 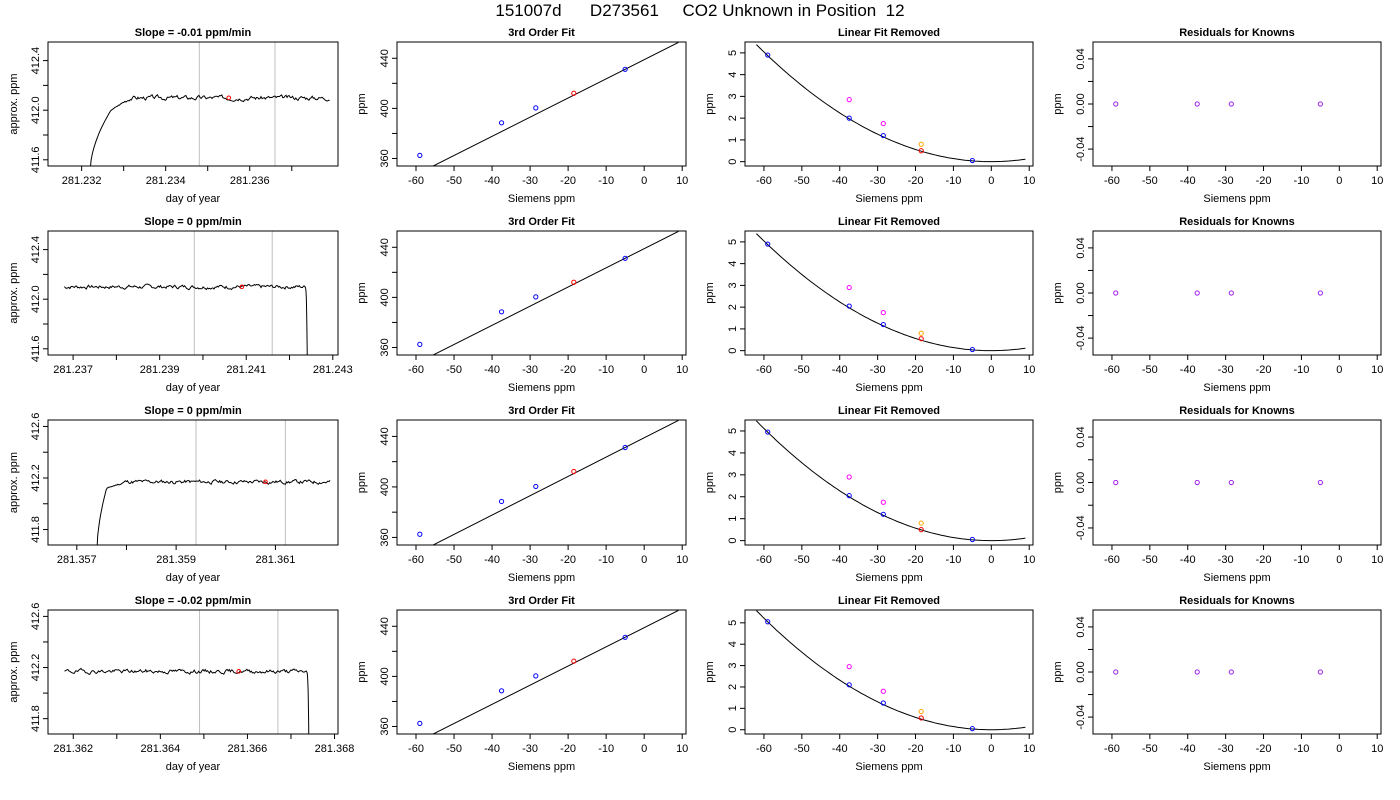 I want to click on fit-curve, so click(x=891, y=292).